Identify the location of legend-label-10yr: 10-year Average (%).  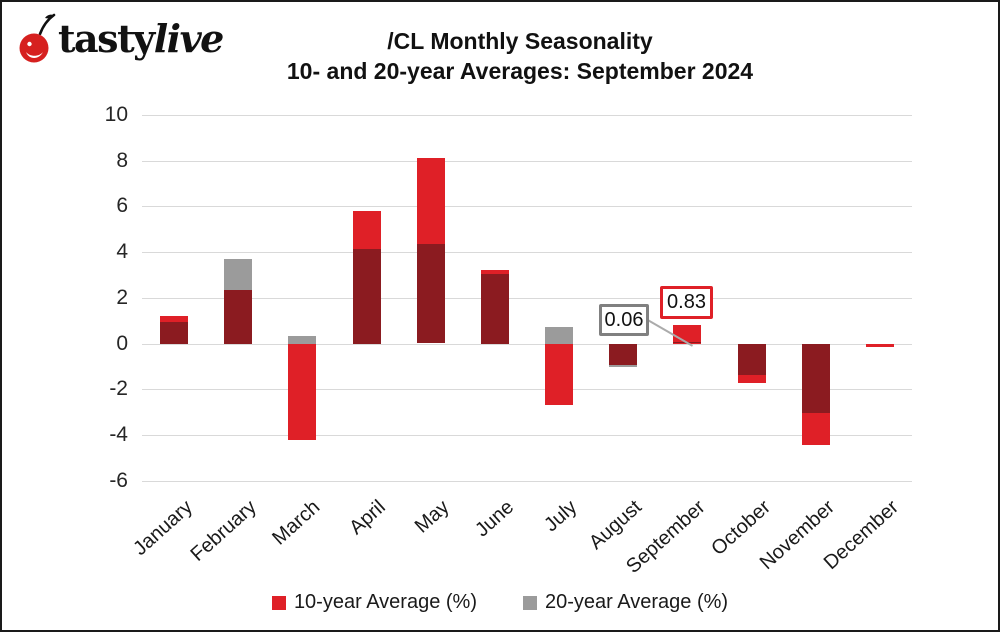
(385, 602).